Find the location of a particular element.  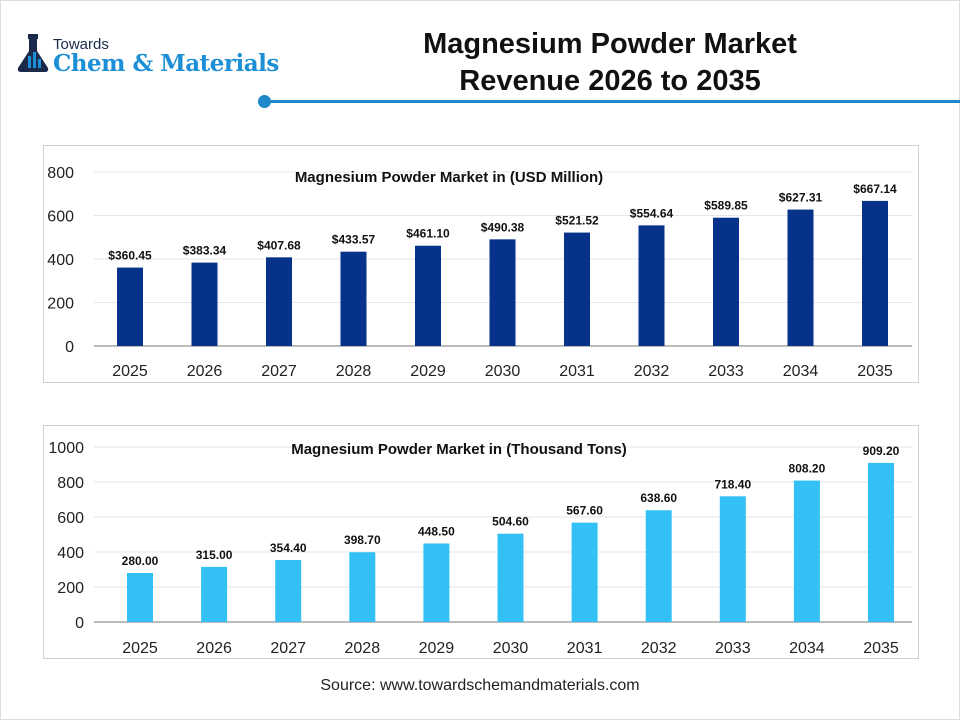

data-label: 808.20 is located at coordinates (807, 469).